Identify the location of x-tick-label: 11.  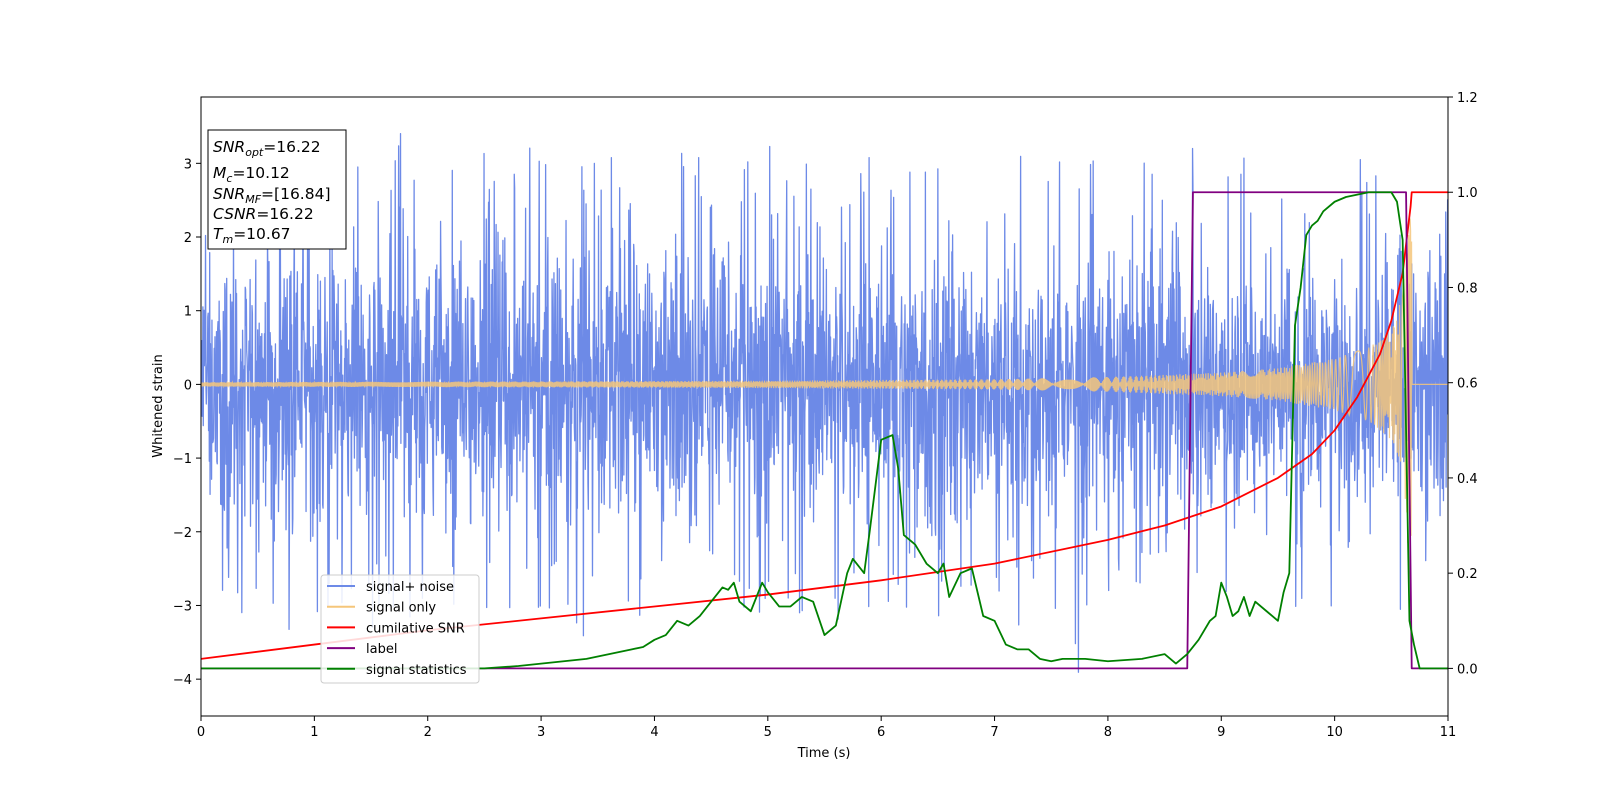
(1448, 732).